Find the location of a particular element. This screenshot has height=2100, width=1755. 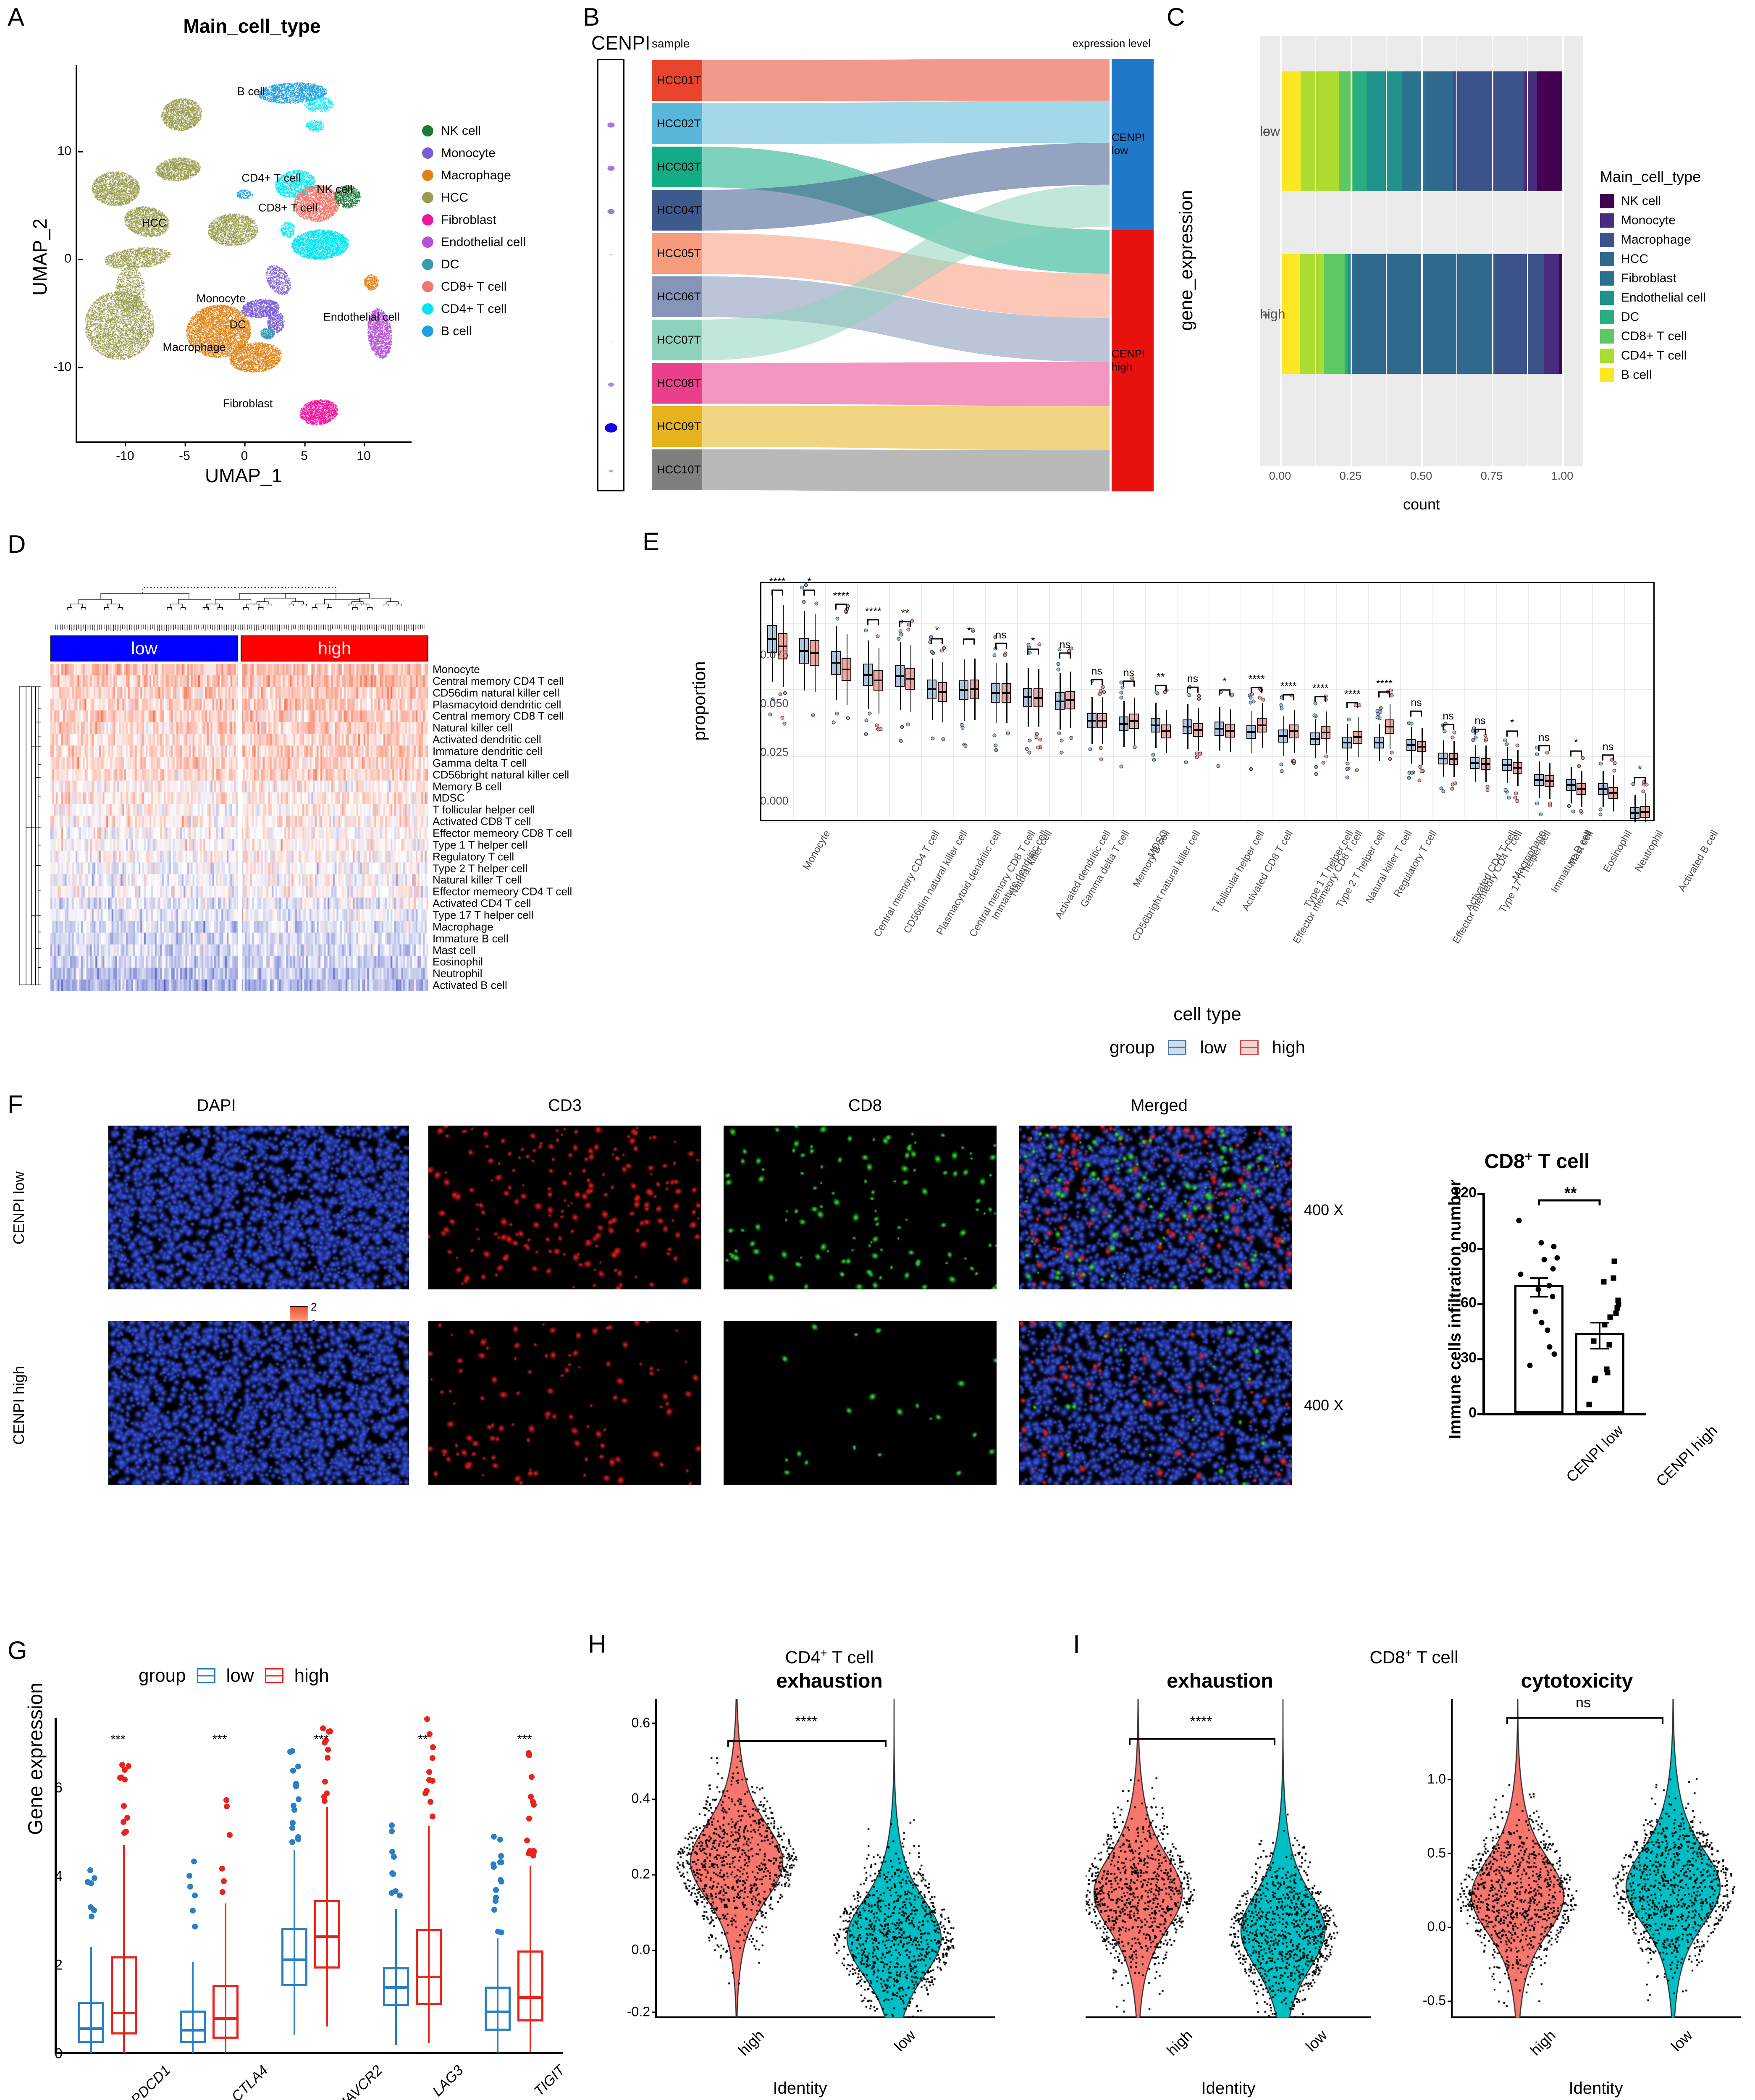

stacked-segment-fibroblast is located at coordinates (1414, 131).